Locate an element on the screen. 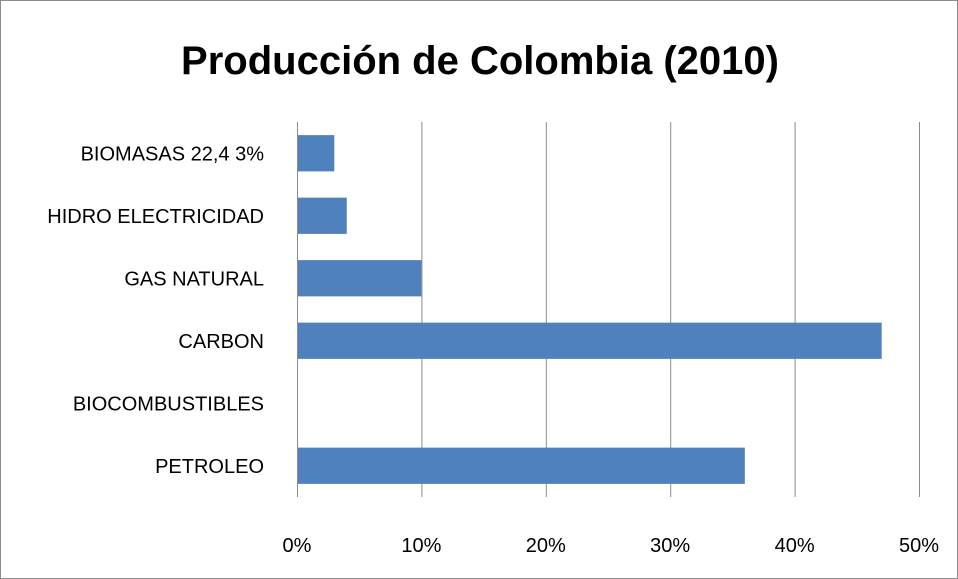  category-label-0: PETROLEO is located at coordinates (209, 467).